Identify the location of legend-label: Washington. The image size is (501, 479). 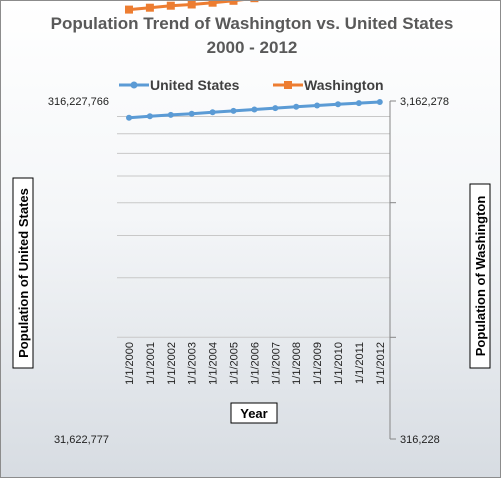
(344, 85).